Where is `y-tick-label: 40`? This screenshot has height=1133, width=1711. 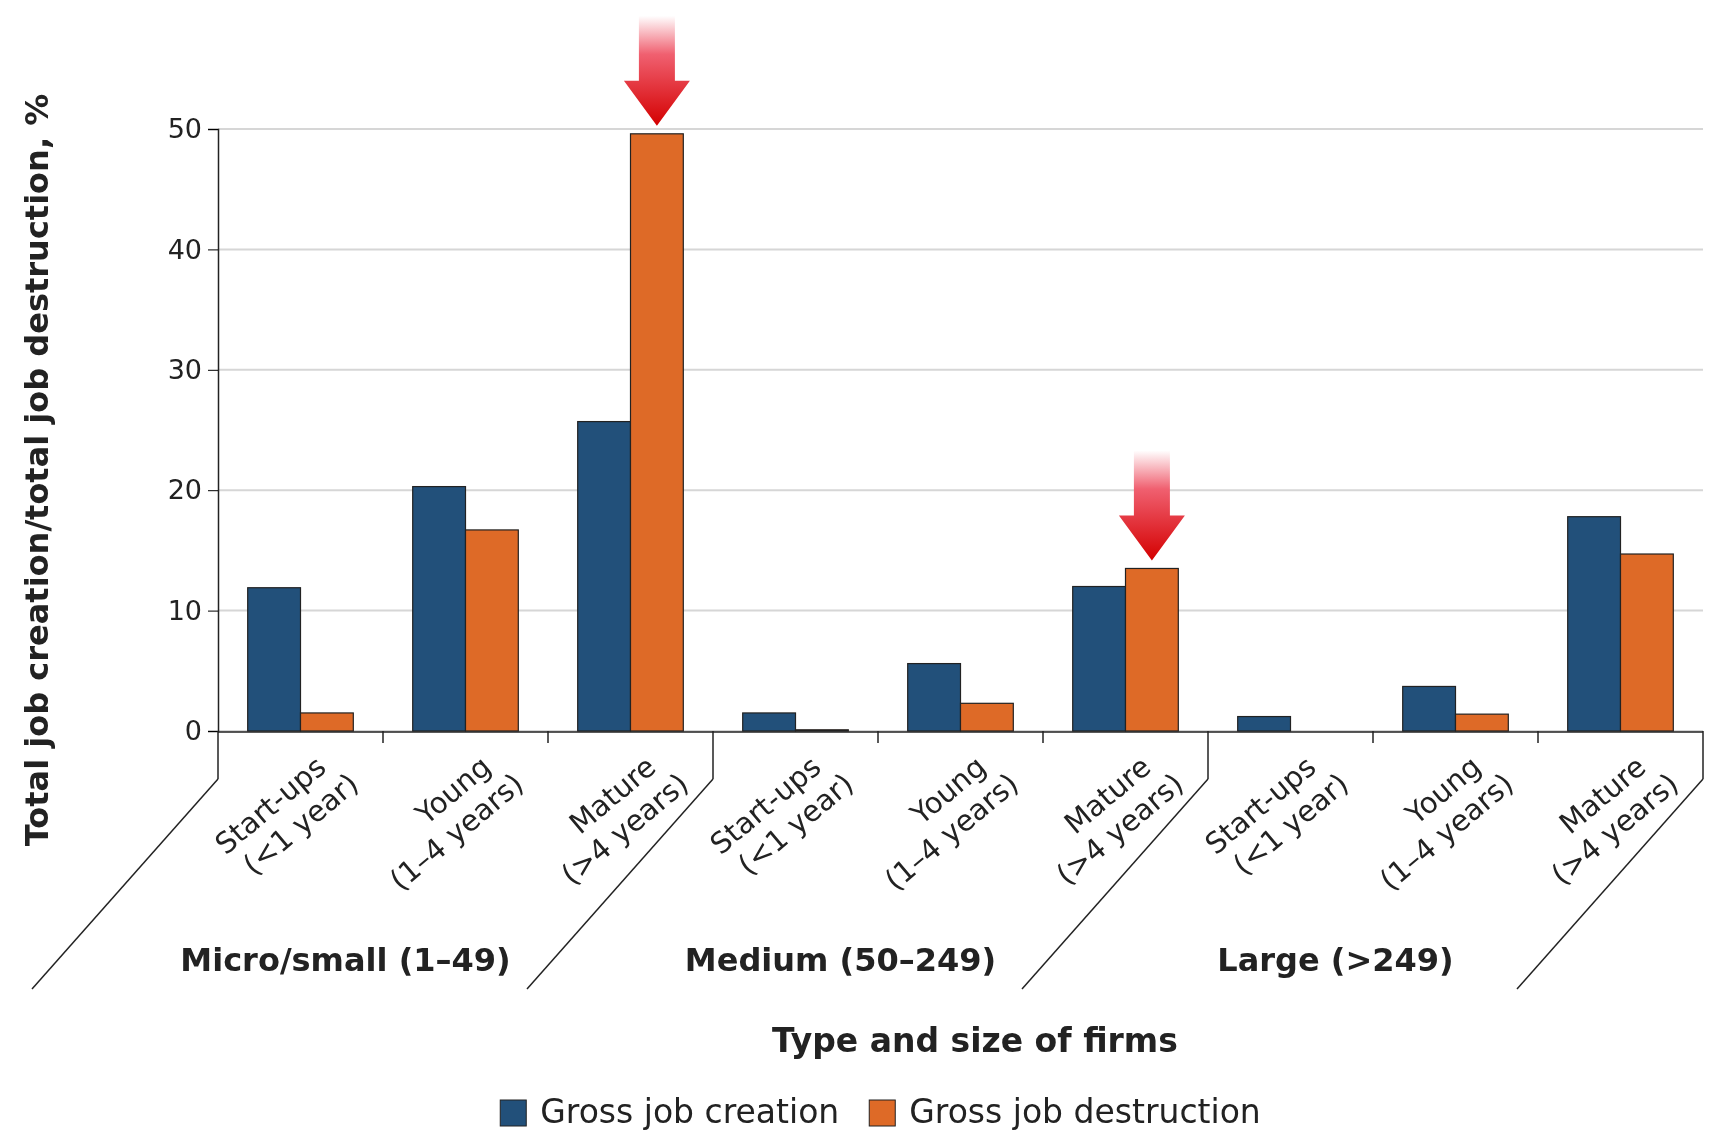 y-tick-label: 40 is located at coordinates (184, 249).